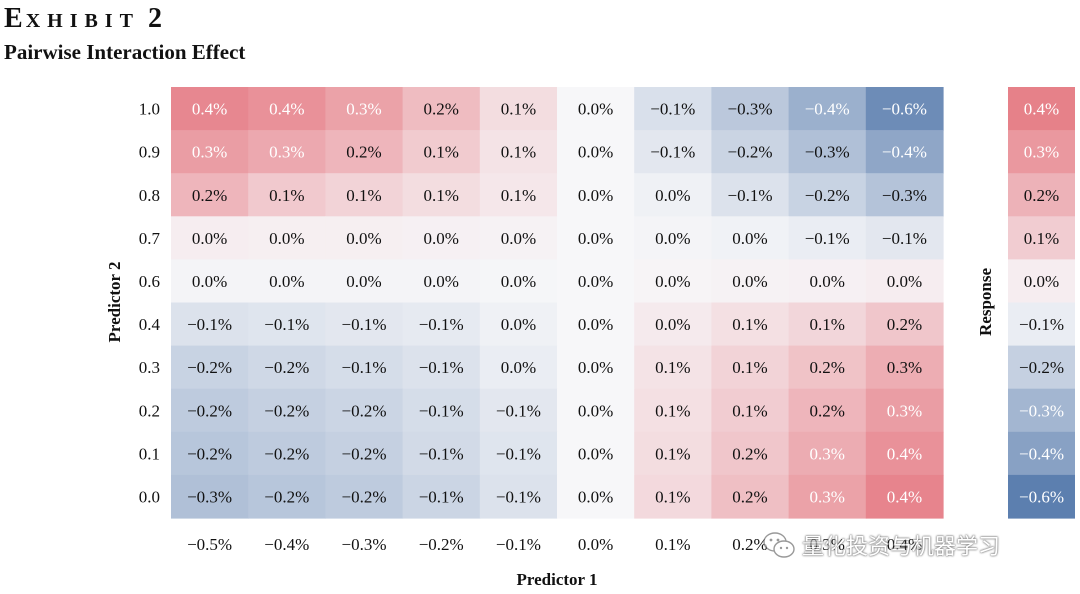 The image size is (1080, 594). Describe the element at coordinates (83, 19) in the screenshot. I see `exhibit-label: E XHIBIT 2` at that location.